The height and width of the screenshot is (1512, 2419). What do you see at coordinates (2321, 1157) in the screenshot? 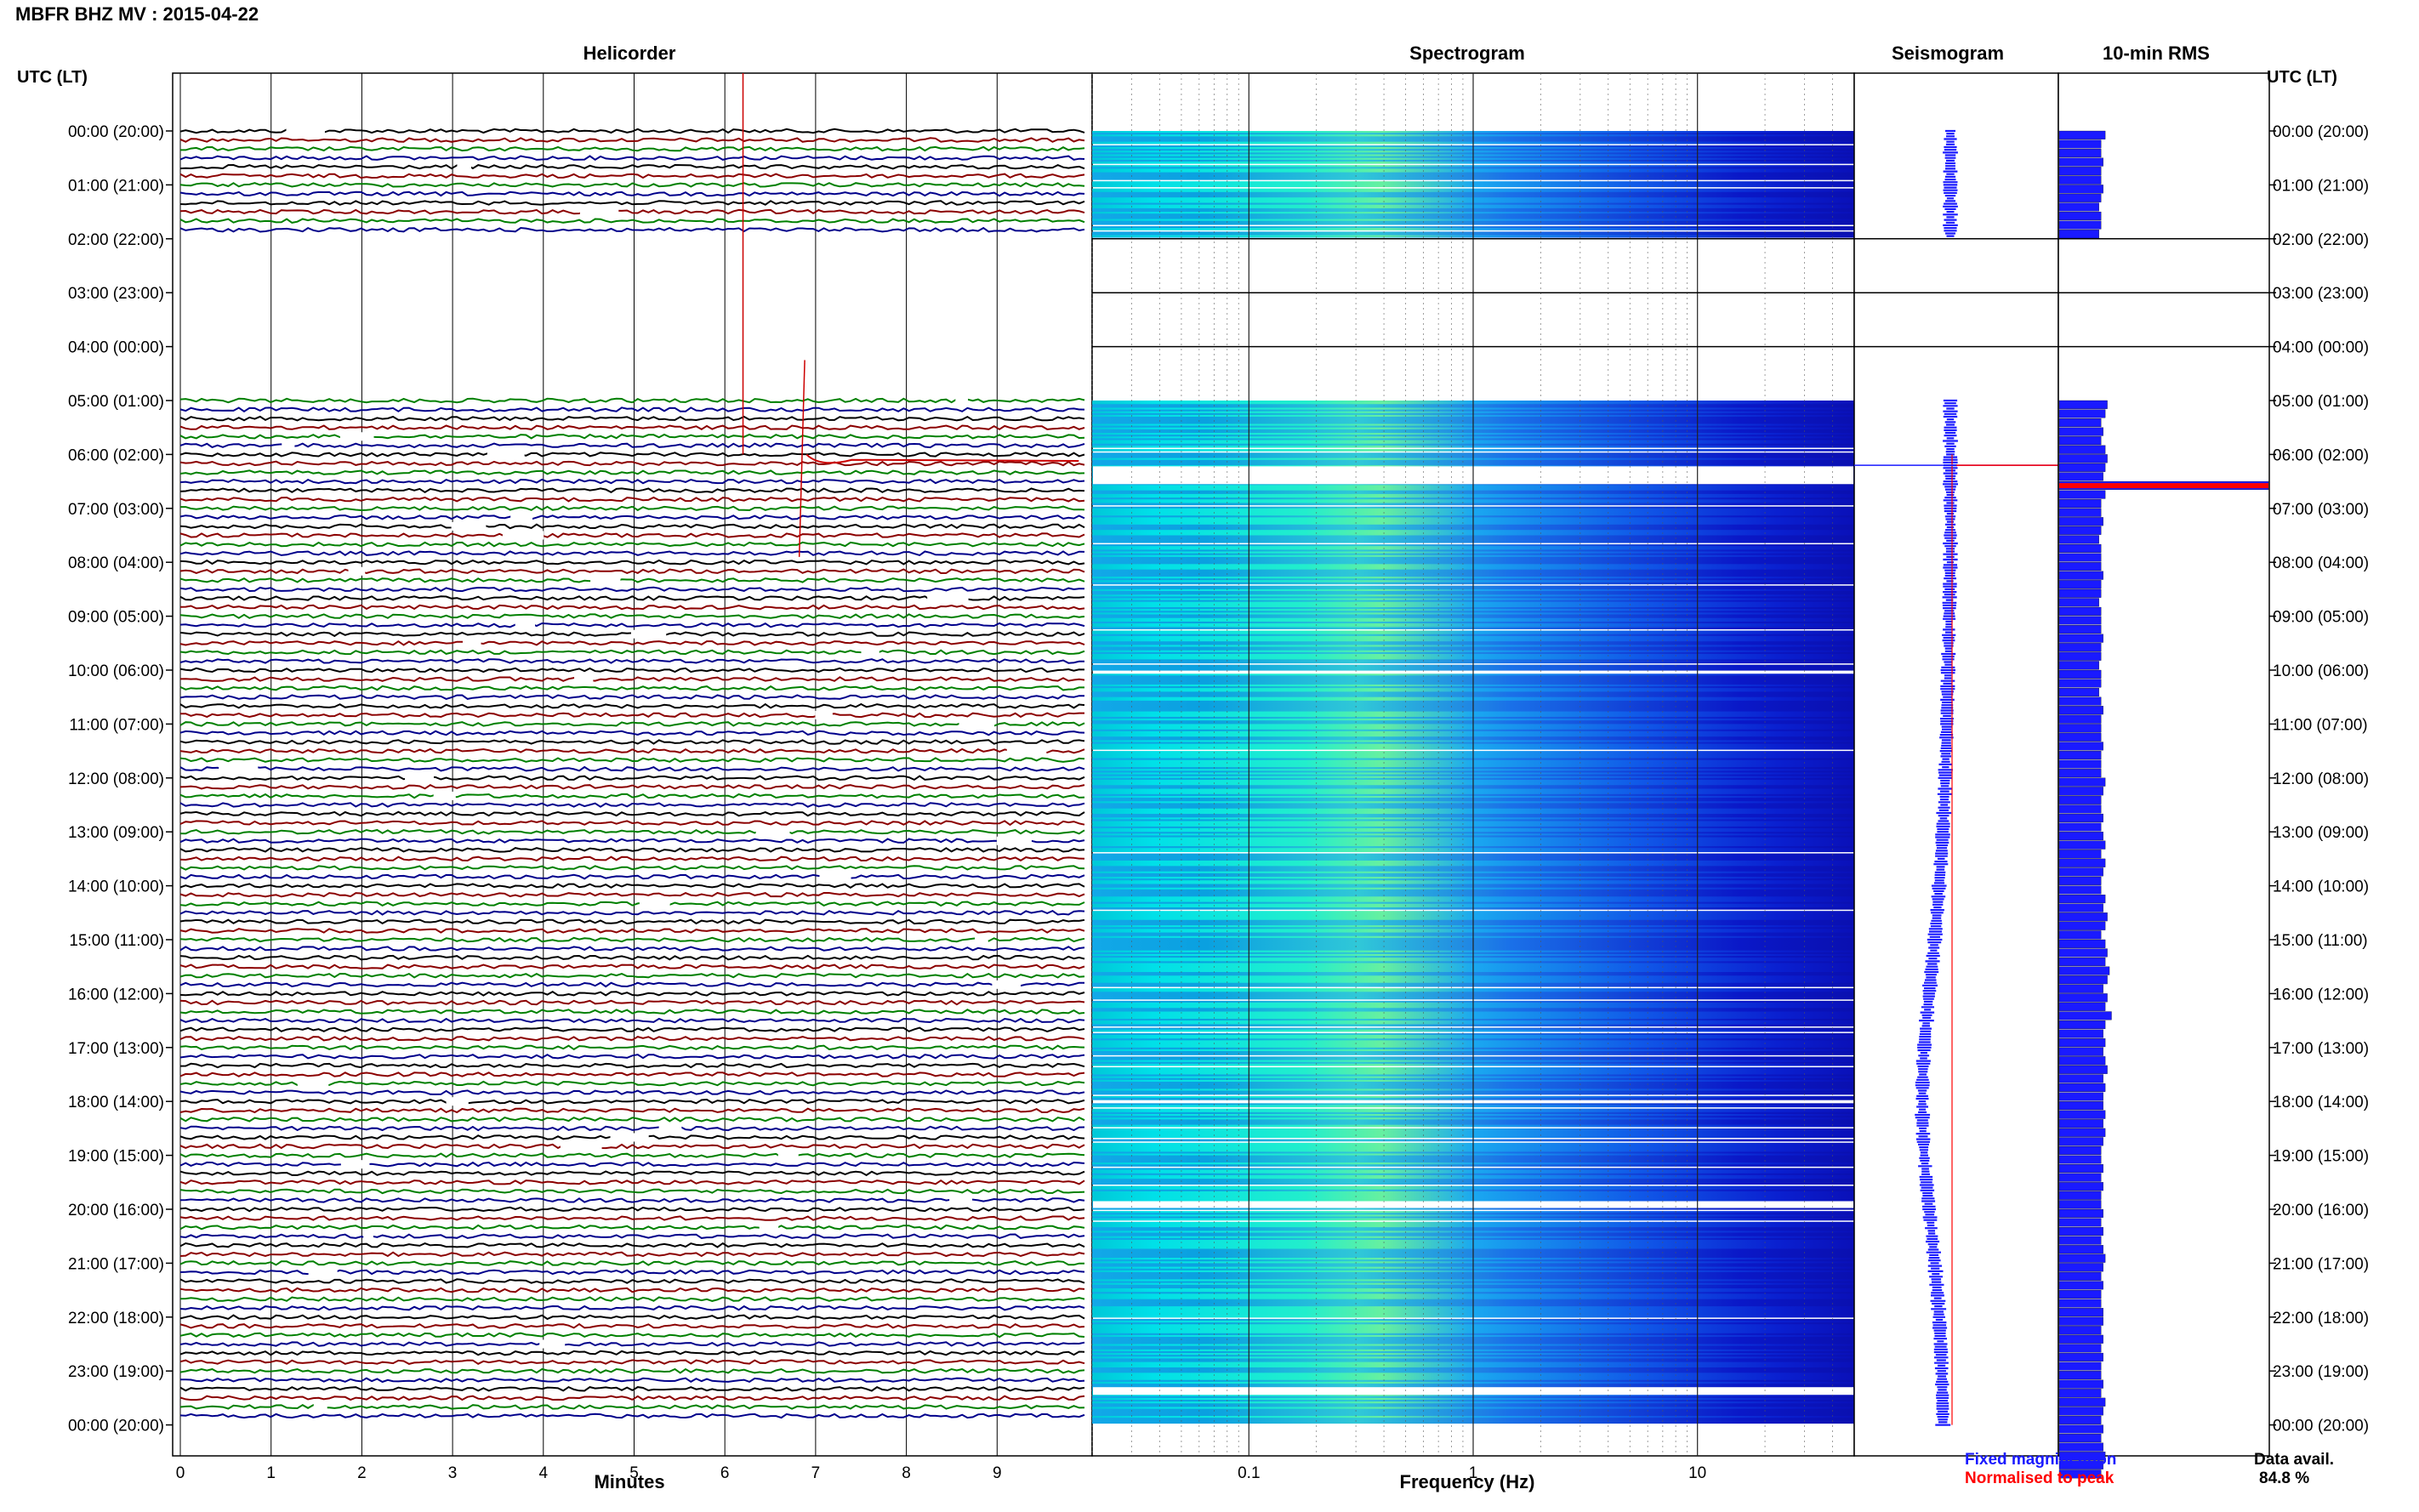
I see `time-label-right: 19:00 (15:00)` at bounding box center [2321, 1157].